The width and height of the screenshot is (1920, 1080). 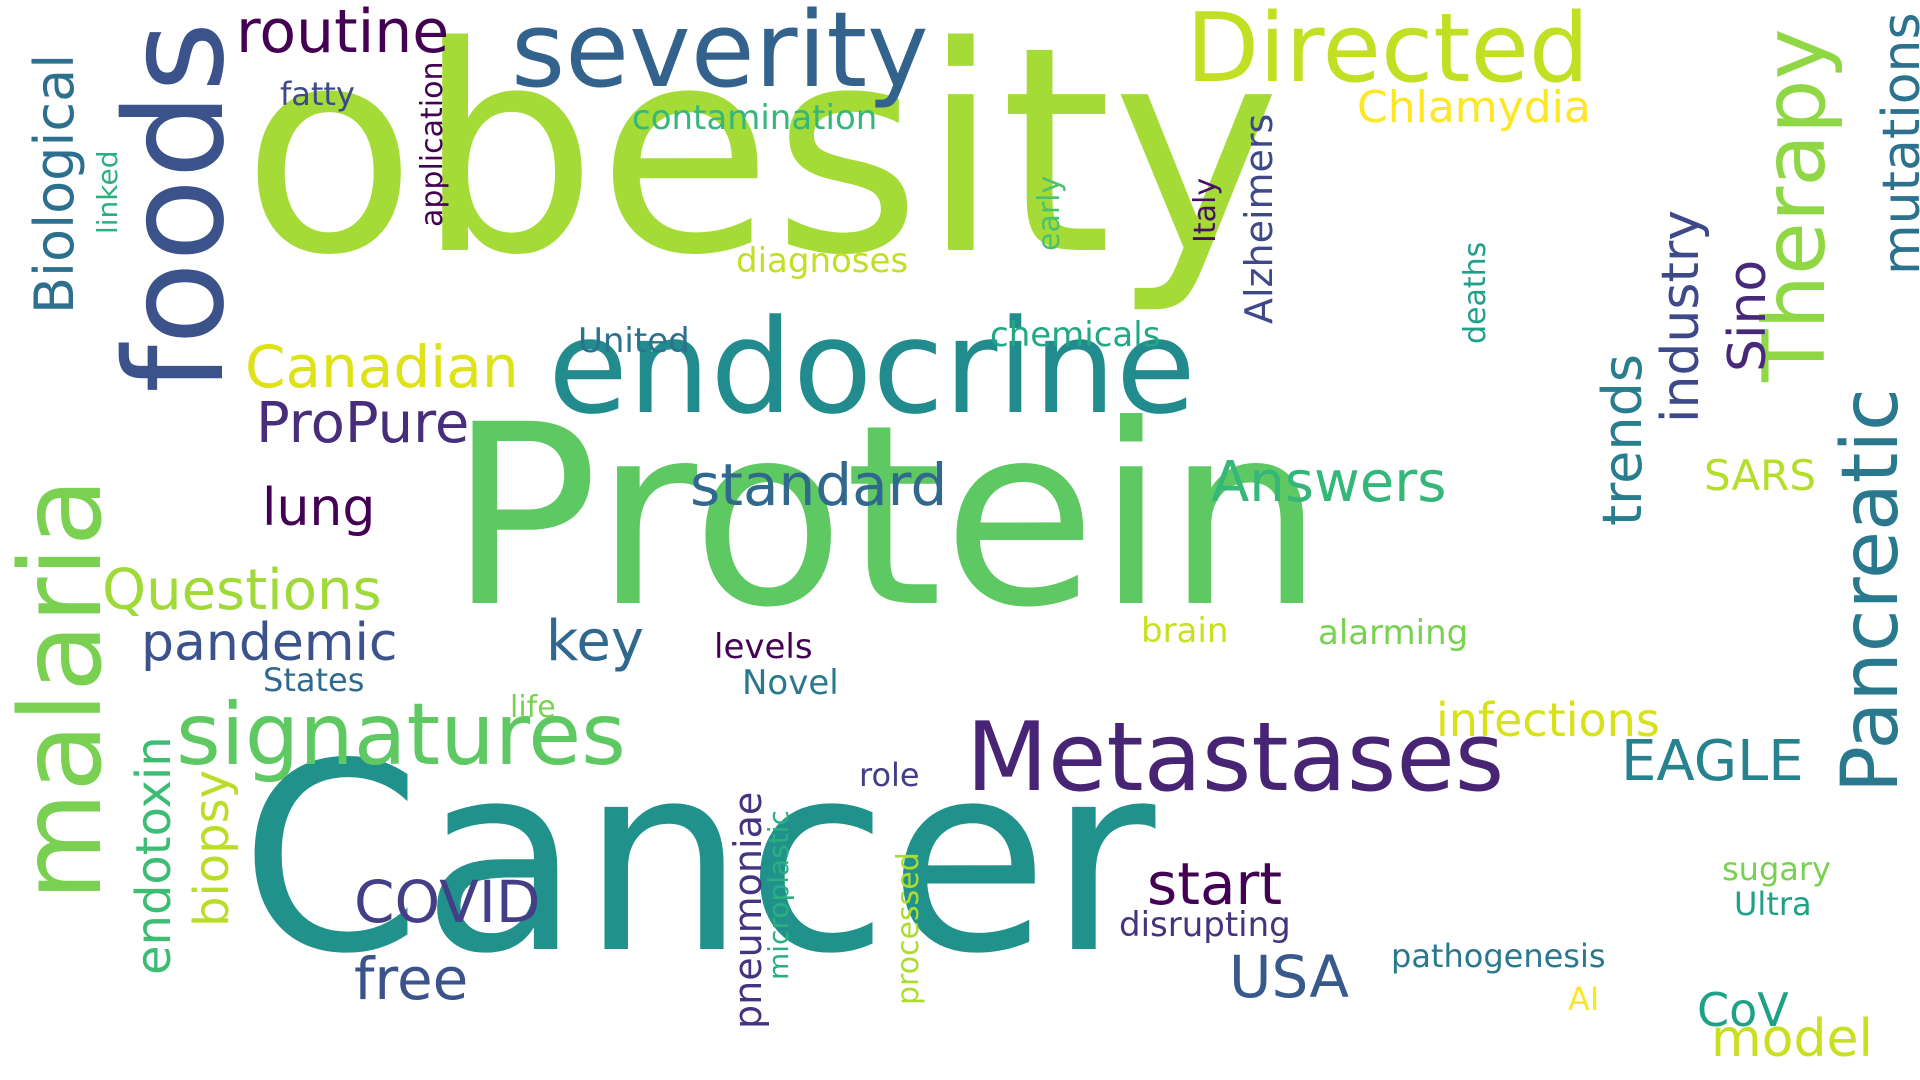 What do you see at coordinates (432, 144) in the screenshot?
I see `word-application: application` at bounding box center [432, 144].